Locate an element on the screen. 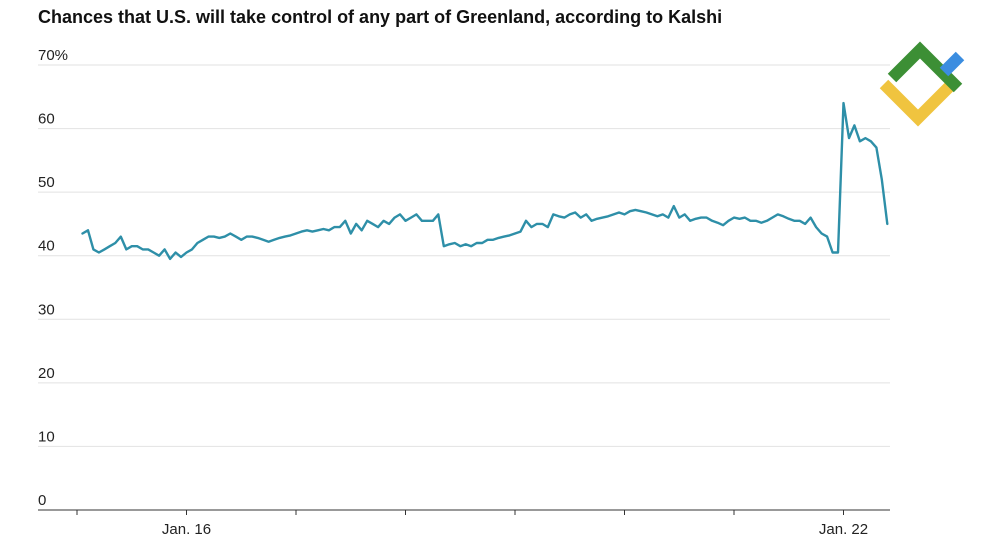 The width and height of the screenshot is (1000, 545). logo-yellow-chevron is located at coordinates (918, 103).